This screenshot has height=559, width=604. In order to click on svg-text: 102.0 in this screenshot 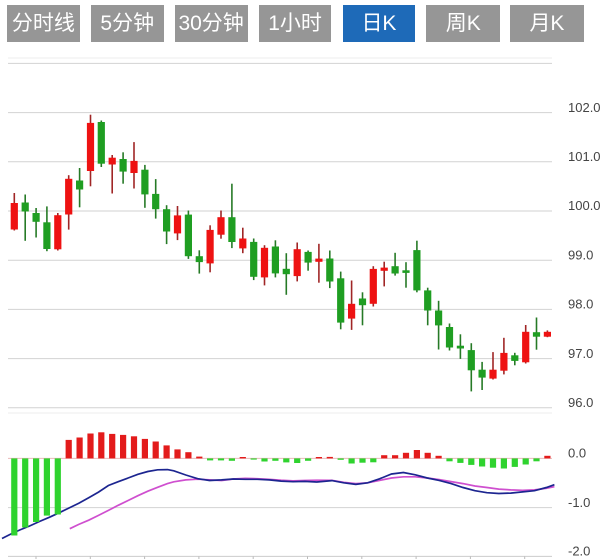, I will do `click(584, 107)`.